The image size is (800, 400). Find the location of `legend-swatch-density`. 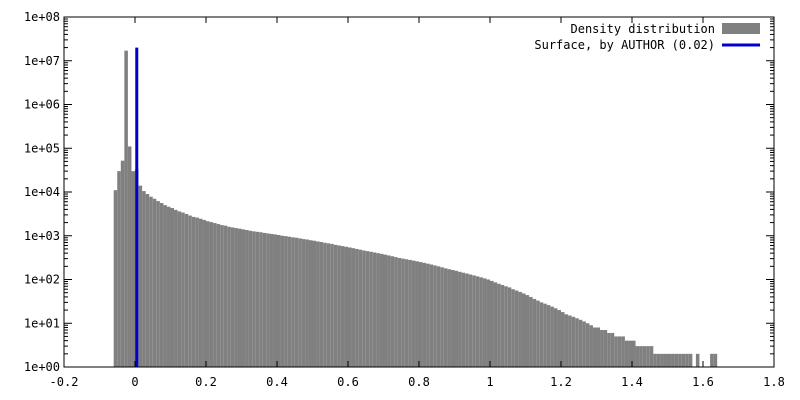

legend-swatch-density is located at coordinates (741, 28).